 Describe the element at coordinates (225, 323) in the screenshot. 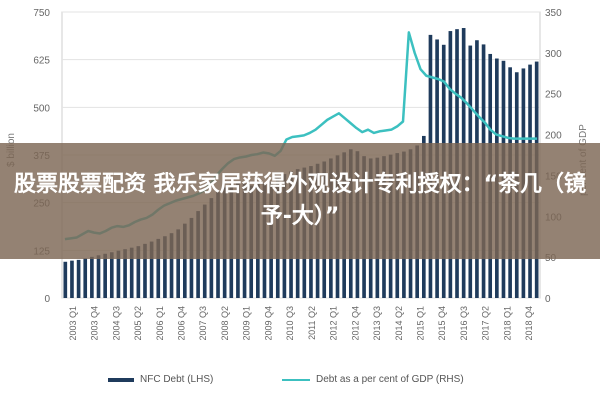

I see `x-tick-label: 2008 Q2` at that location.